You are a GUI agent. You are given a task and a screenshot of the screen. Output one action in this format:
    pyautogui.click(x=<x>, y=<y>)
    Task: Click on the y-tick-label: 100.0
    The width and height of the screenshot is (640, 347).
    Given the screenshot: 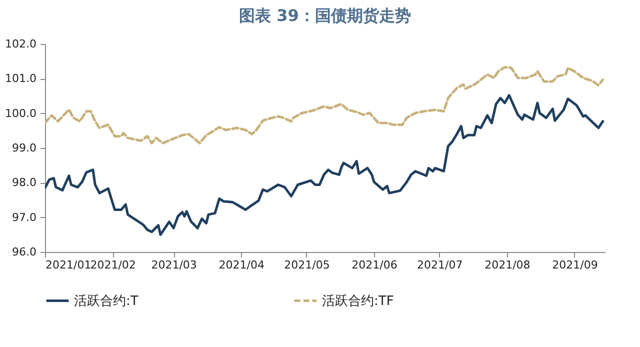 What is the action you would take?
    pyautogui.click(x=20, y=113)
    